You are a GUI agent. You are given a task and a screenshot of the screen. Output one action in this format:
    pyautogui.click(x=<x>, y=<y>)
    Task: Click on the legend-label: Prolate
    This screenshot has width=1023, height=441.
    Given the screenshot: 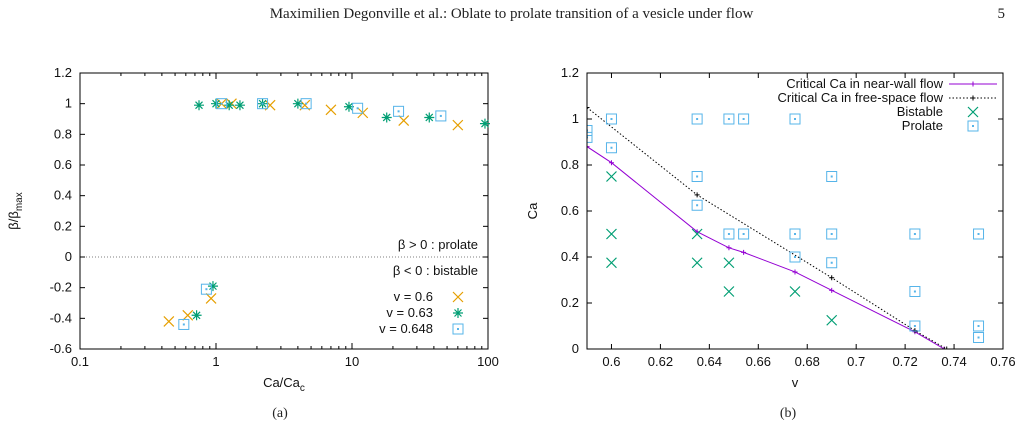 What is the action you would take?
    pyautogui.click(x=922, y=125)
    